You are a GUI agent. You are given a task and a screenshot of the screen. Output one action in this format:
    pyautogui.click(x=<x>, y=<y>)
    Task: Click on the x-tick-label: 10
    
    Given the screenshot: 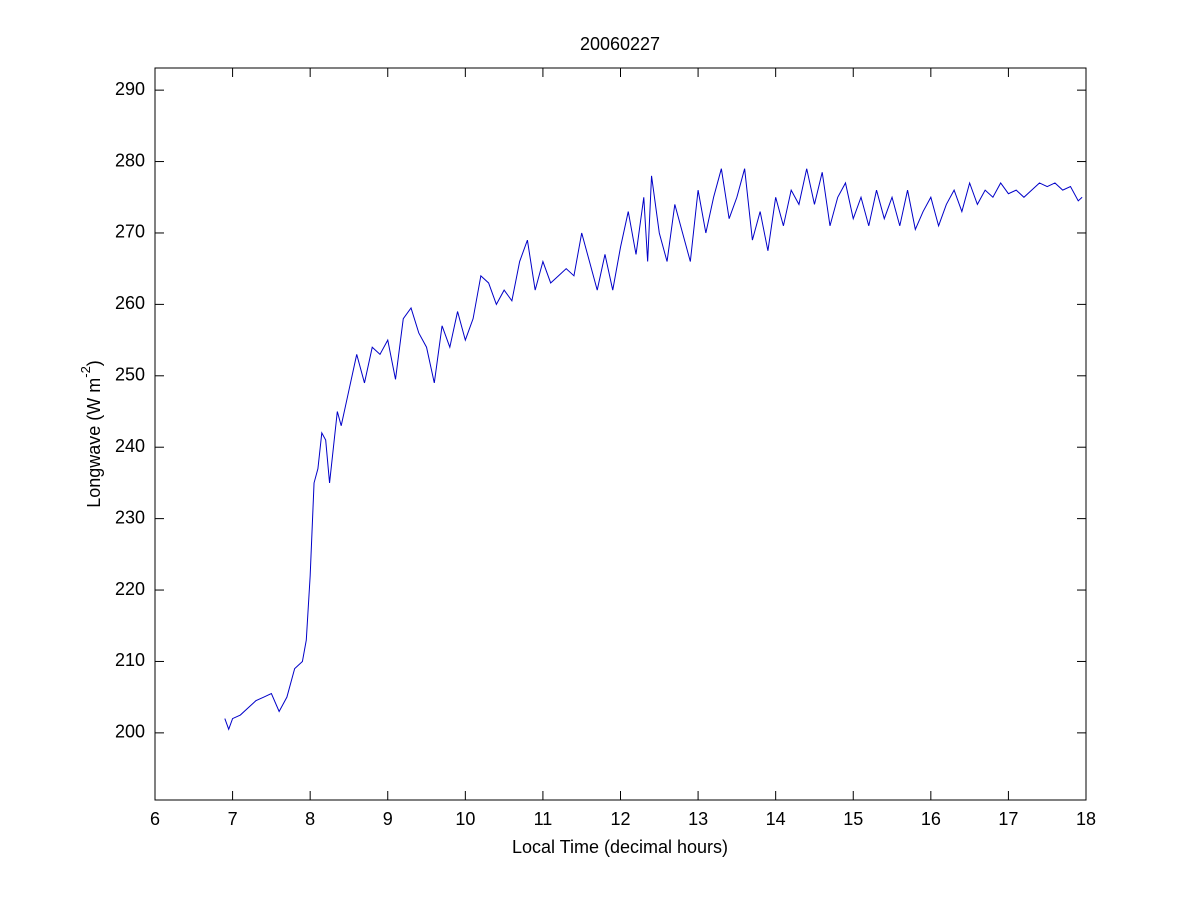 What is the action you would take?
    pyautogui.click(x=465, y=819)
    